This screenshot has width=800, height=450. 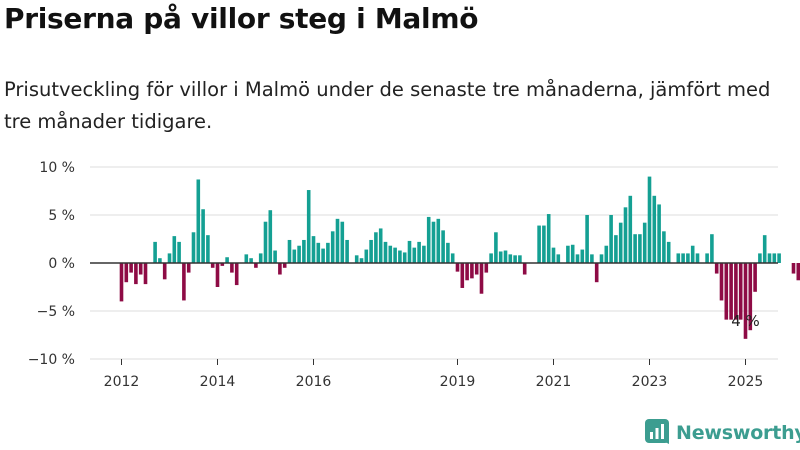 What do you see at coordinates (241, 18) in the screenshot?
I see `chart-title: Priserna på villor steg i Malmö` at bounding box center [241, 18].